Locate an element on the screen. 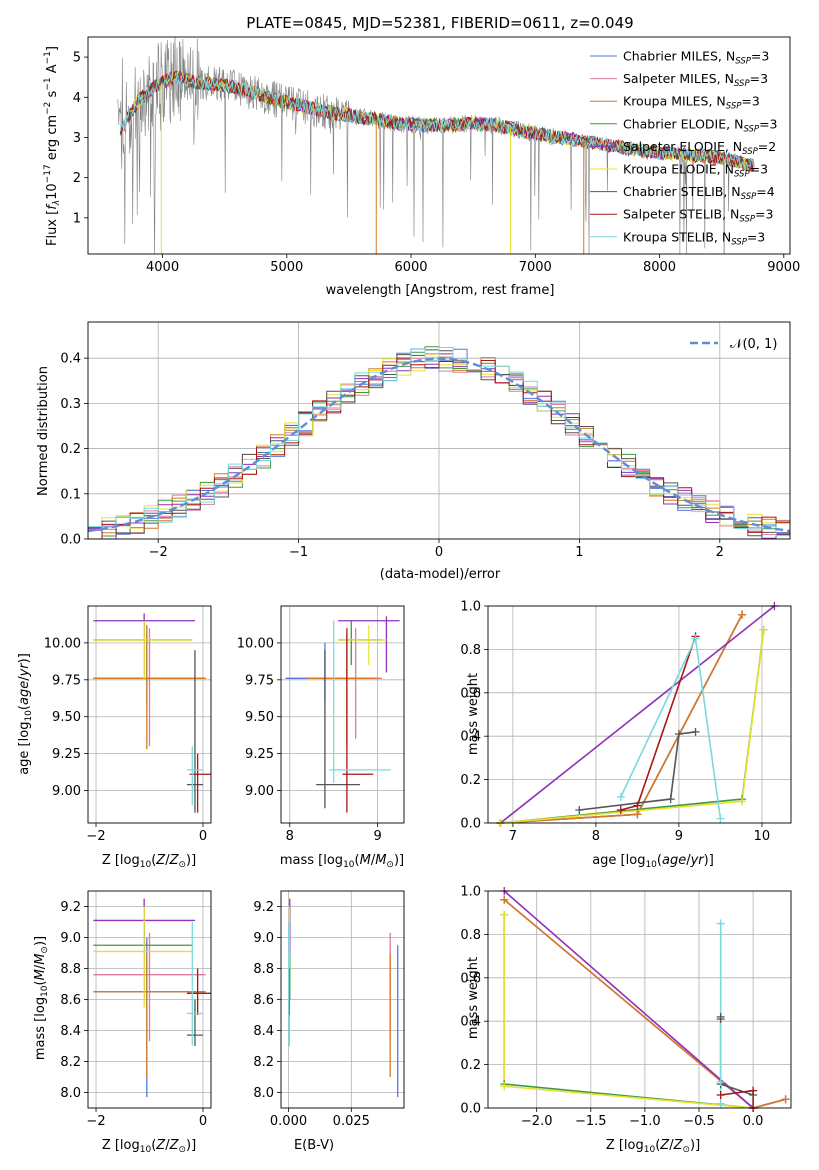  legend-label: Salpeter ELODIE, NSSP=2 is located at coordinates (699, 148).